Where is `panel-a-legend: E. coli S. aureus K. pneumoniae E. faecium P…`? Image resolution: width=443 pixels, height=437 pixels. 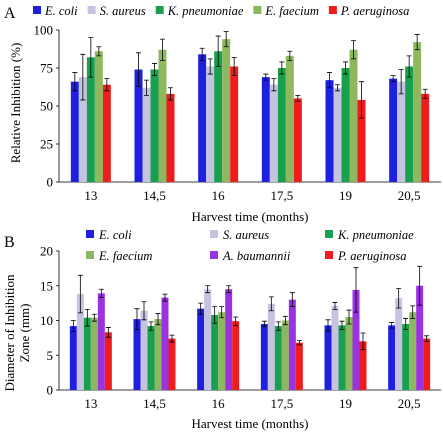 panel-a-legend: E. coli S. aureus K. pneumoniae E. faecium P… is located at coordinates (221, 11).